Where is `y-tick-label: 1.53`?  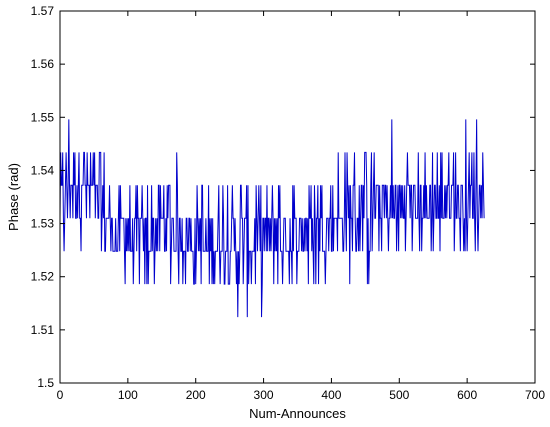 y-tick-label: 1.53 is located at coordinates (43, 224).